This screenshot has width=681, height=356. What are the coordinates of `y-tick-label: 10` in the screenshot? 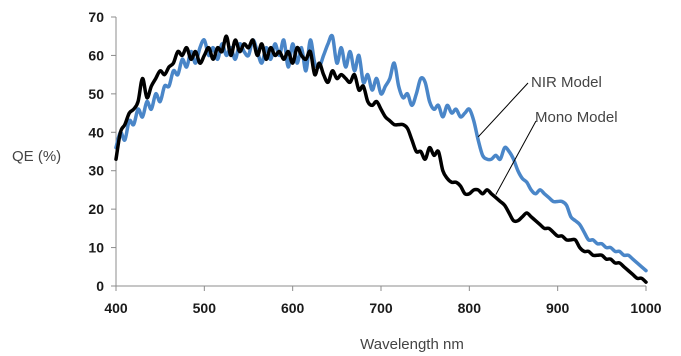 It's located at (96, 248).